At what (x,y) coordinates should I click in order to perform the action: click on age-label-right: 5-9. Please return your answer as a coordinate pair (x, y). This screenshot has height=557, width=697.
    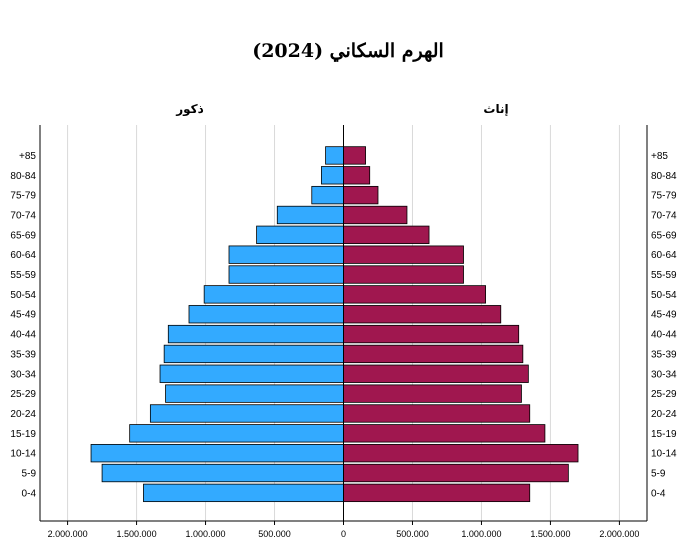
    Looking at the image, I should click on (658, 474).